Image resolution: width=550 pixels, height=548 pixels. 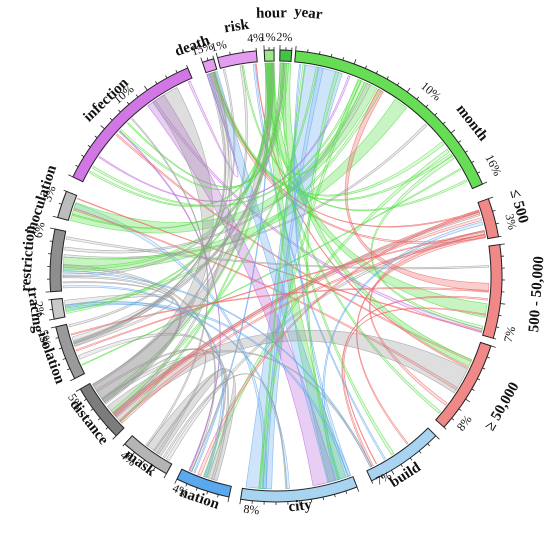 I want to click on percent-label-death: 15%, so click(x=201, y=48).